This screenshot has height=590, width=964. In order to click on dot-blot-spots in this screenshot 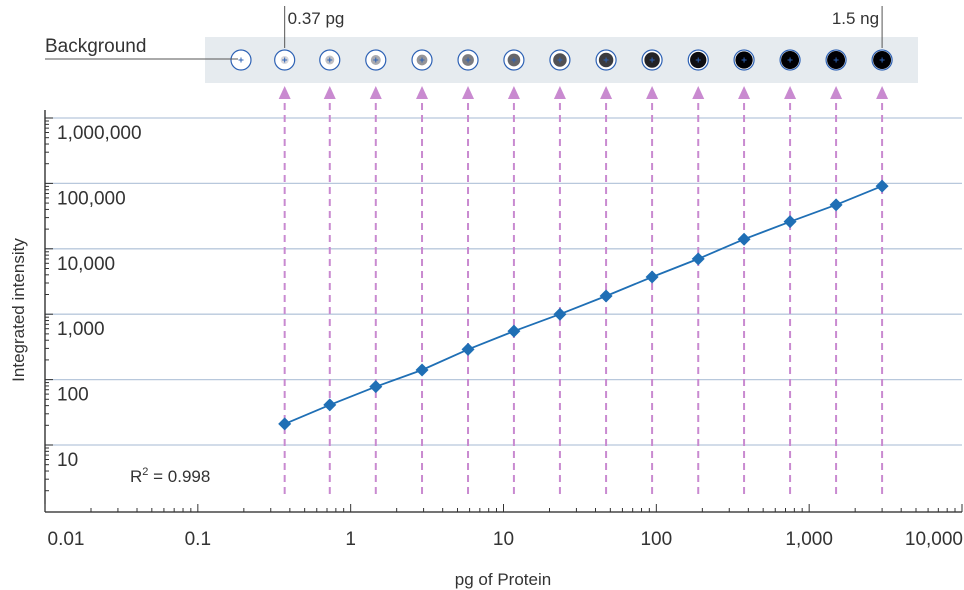, I will do `click(561, 60)`.